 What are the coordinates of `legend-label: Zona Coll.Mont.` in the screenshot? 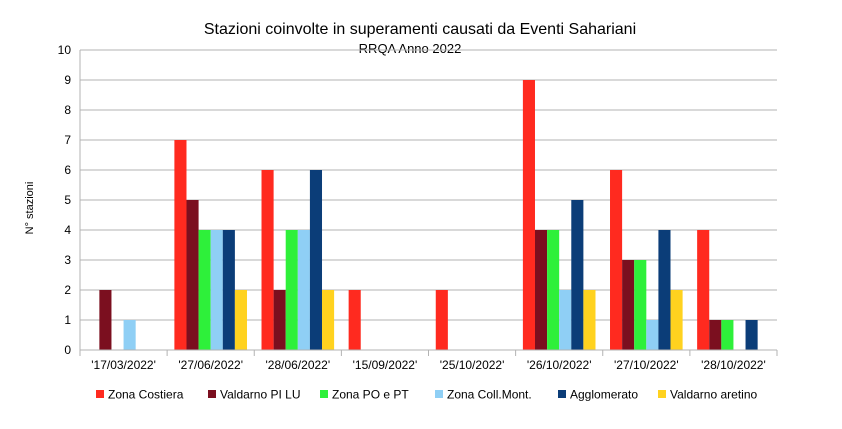 It's located at (489, 395).